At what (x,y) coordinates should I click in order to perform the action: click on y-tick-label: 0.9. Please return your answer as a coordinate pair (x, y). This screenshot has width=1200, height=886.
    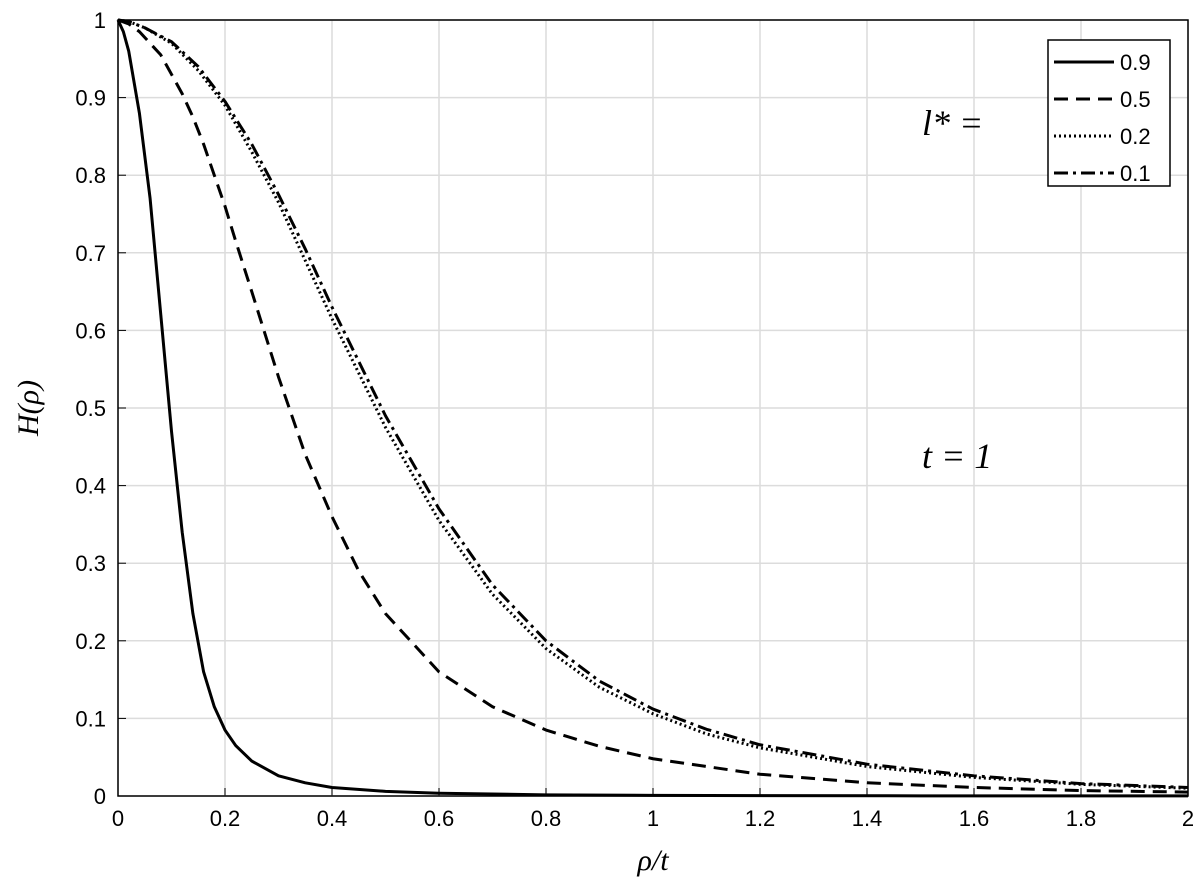
    Looking at the image, I should click on (90, 98).